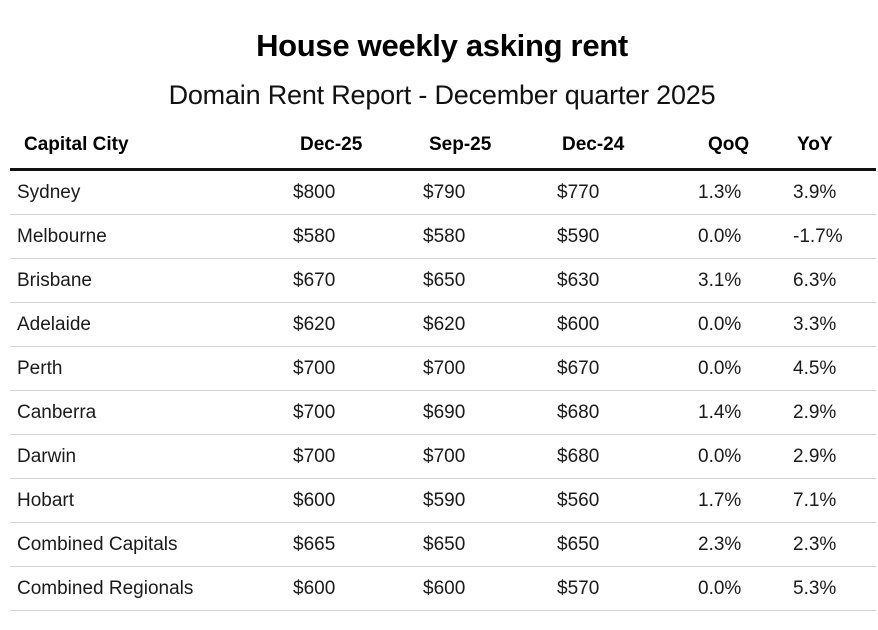  I want to click on yoy-change-cell: 7.1%, so click(828, 500).